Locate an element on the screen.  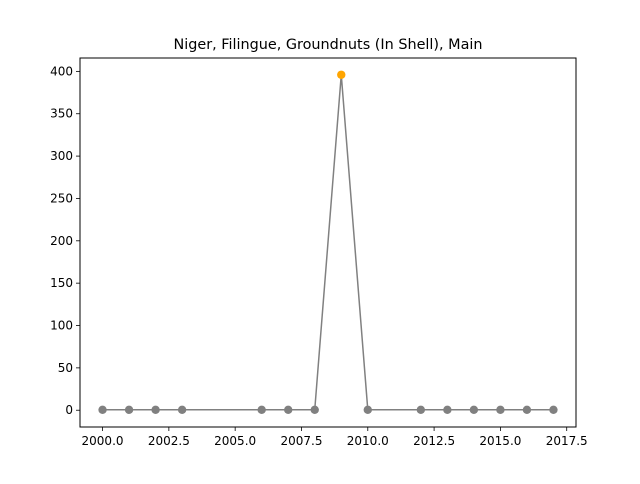
y-tick-label: 50 is located at coordinates (65, 368).